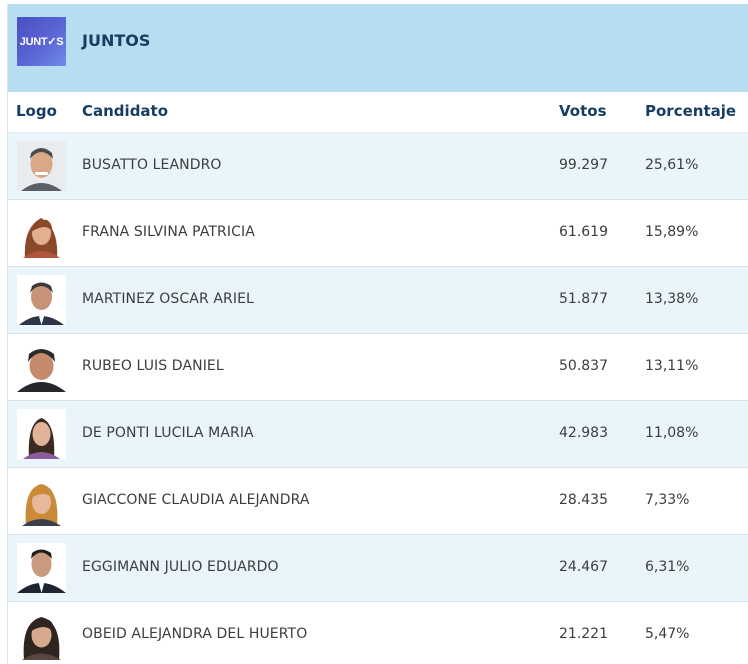 Image resolution: width=748 pixels, height=664 pixels. I want to click on candidate-name: DE PONTI LUCILA MARIA, so click(168, 433).